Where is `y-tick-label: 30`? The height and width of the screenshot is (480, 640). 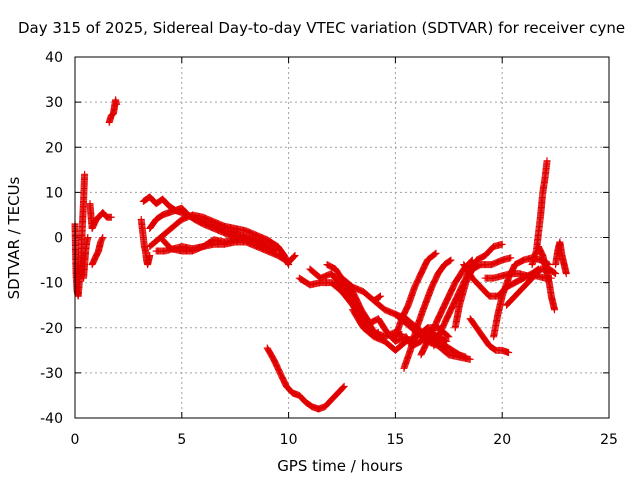
y-tick-label: 30 is located at coordinates (54, 103).